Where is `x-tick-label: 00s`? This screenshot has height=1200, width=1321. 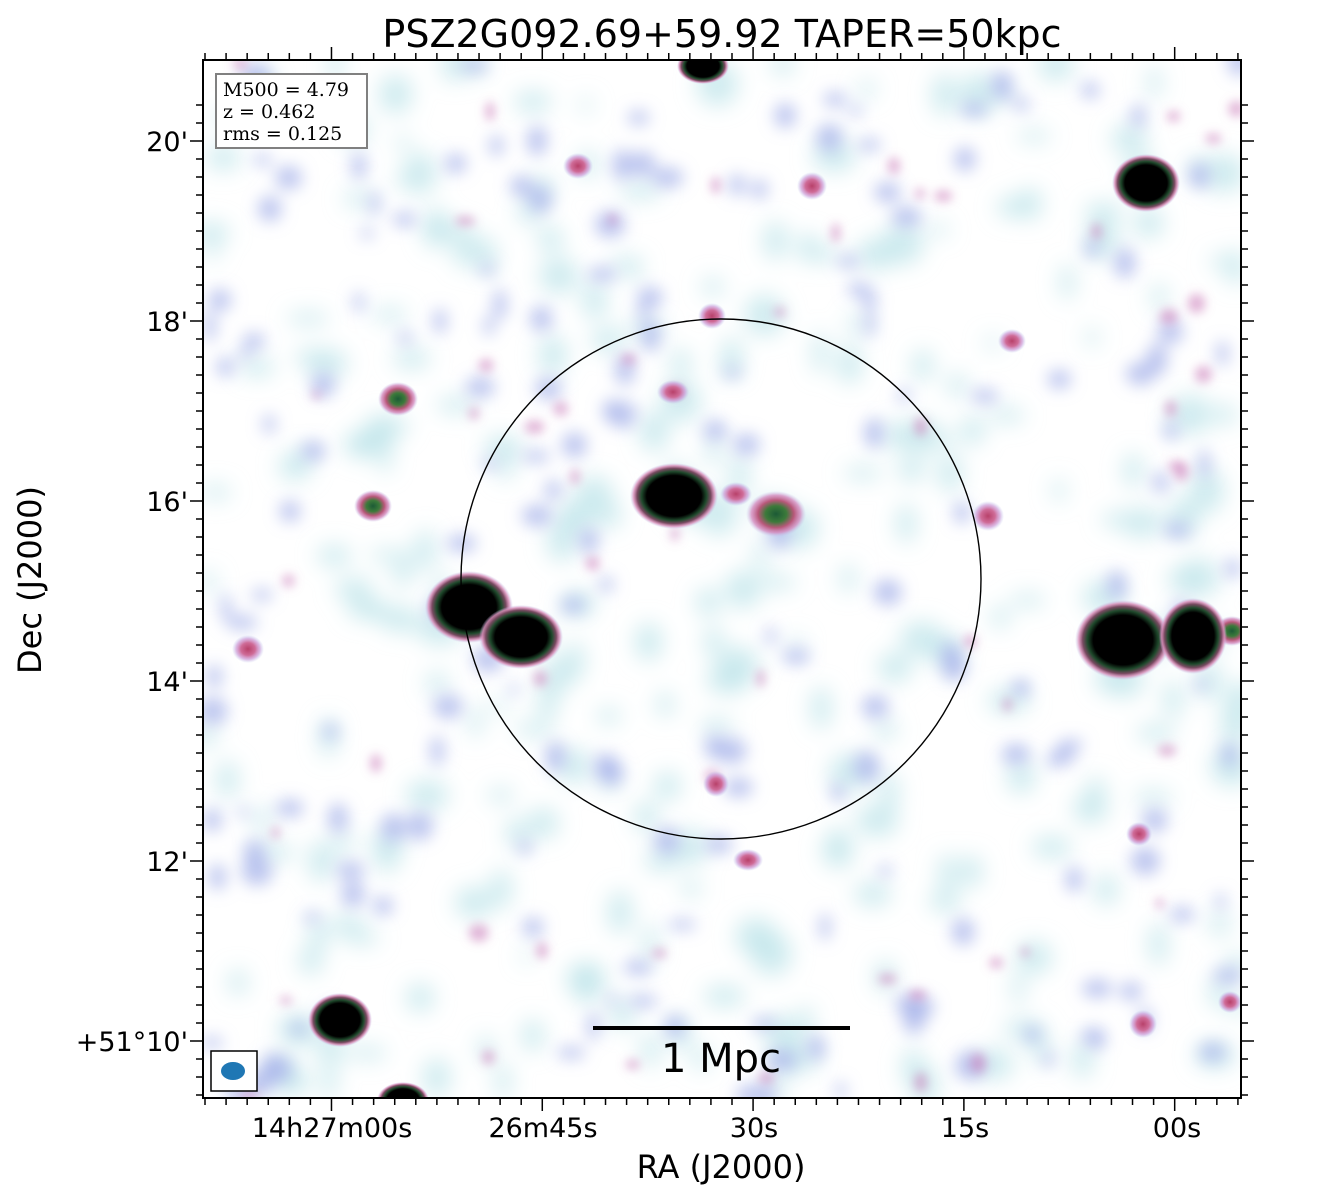
x-tick-label: 00s is located at coordinates (1177, 1128).